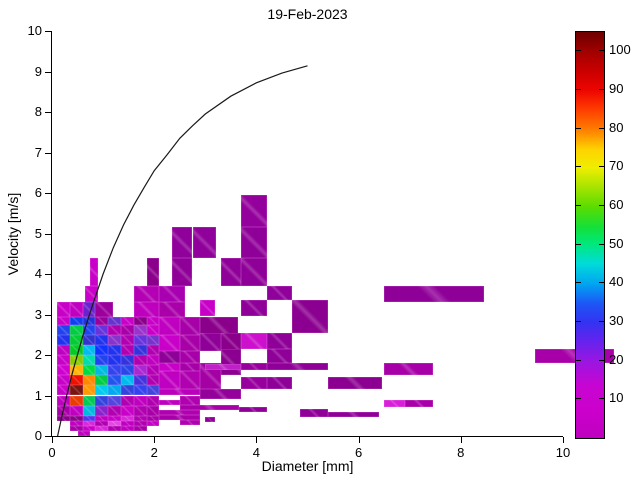 The height and width of the screenshot is (480, 640). I want to click on x-tick-label: 6, so click(358, 452).